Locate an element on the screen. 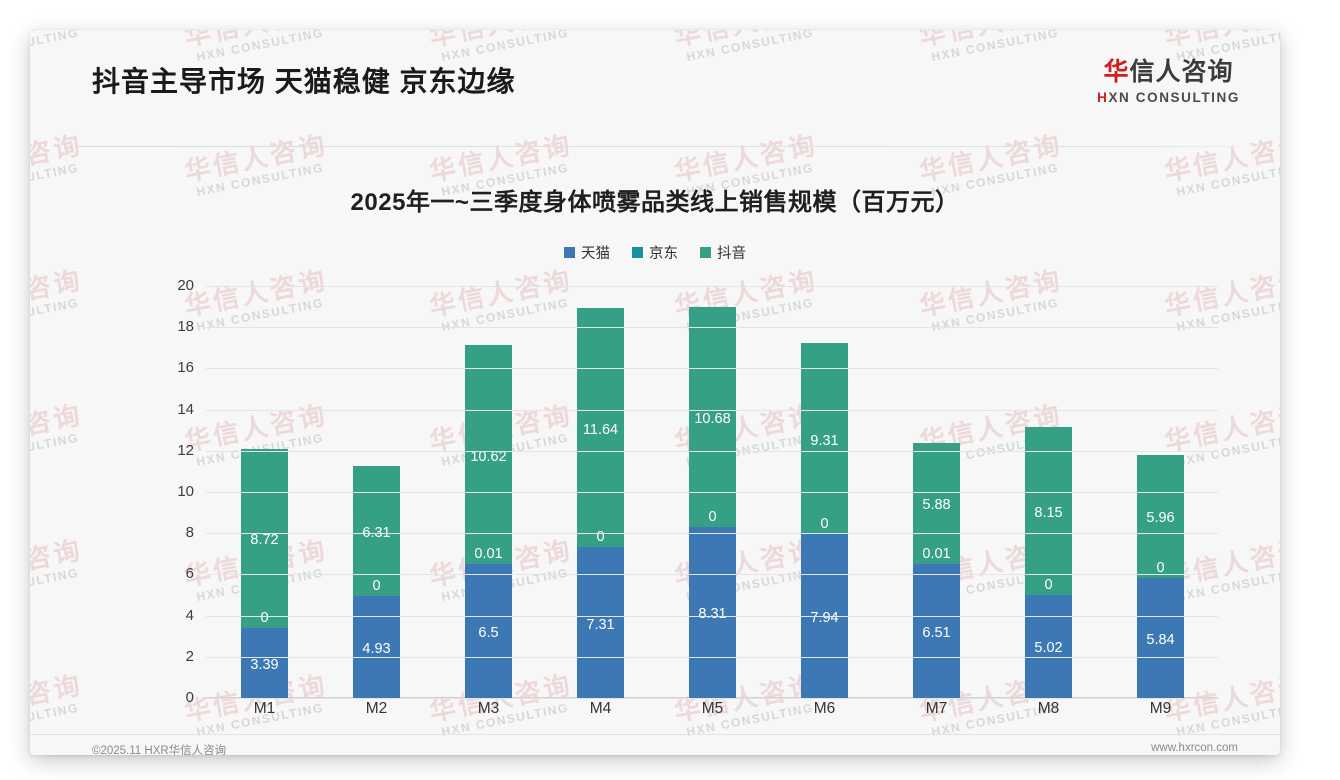  logo-chinese-text: 华信人咨询 is located at coordinates (1168, 70).